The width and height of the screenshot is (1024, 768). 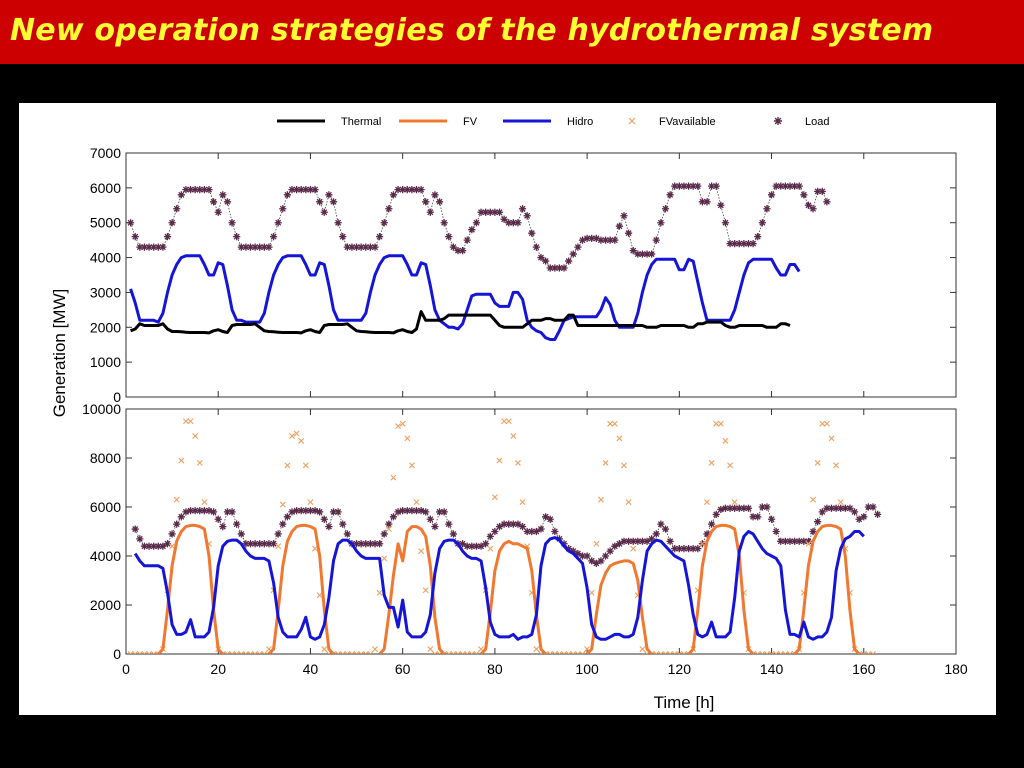 What do you see at coordinates (587, 669) in the screenshot?
I see `x-tick-label: 100` at bounding box center [587, 669].